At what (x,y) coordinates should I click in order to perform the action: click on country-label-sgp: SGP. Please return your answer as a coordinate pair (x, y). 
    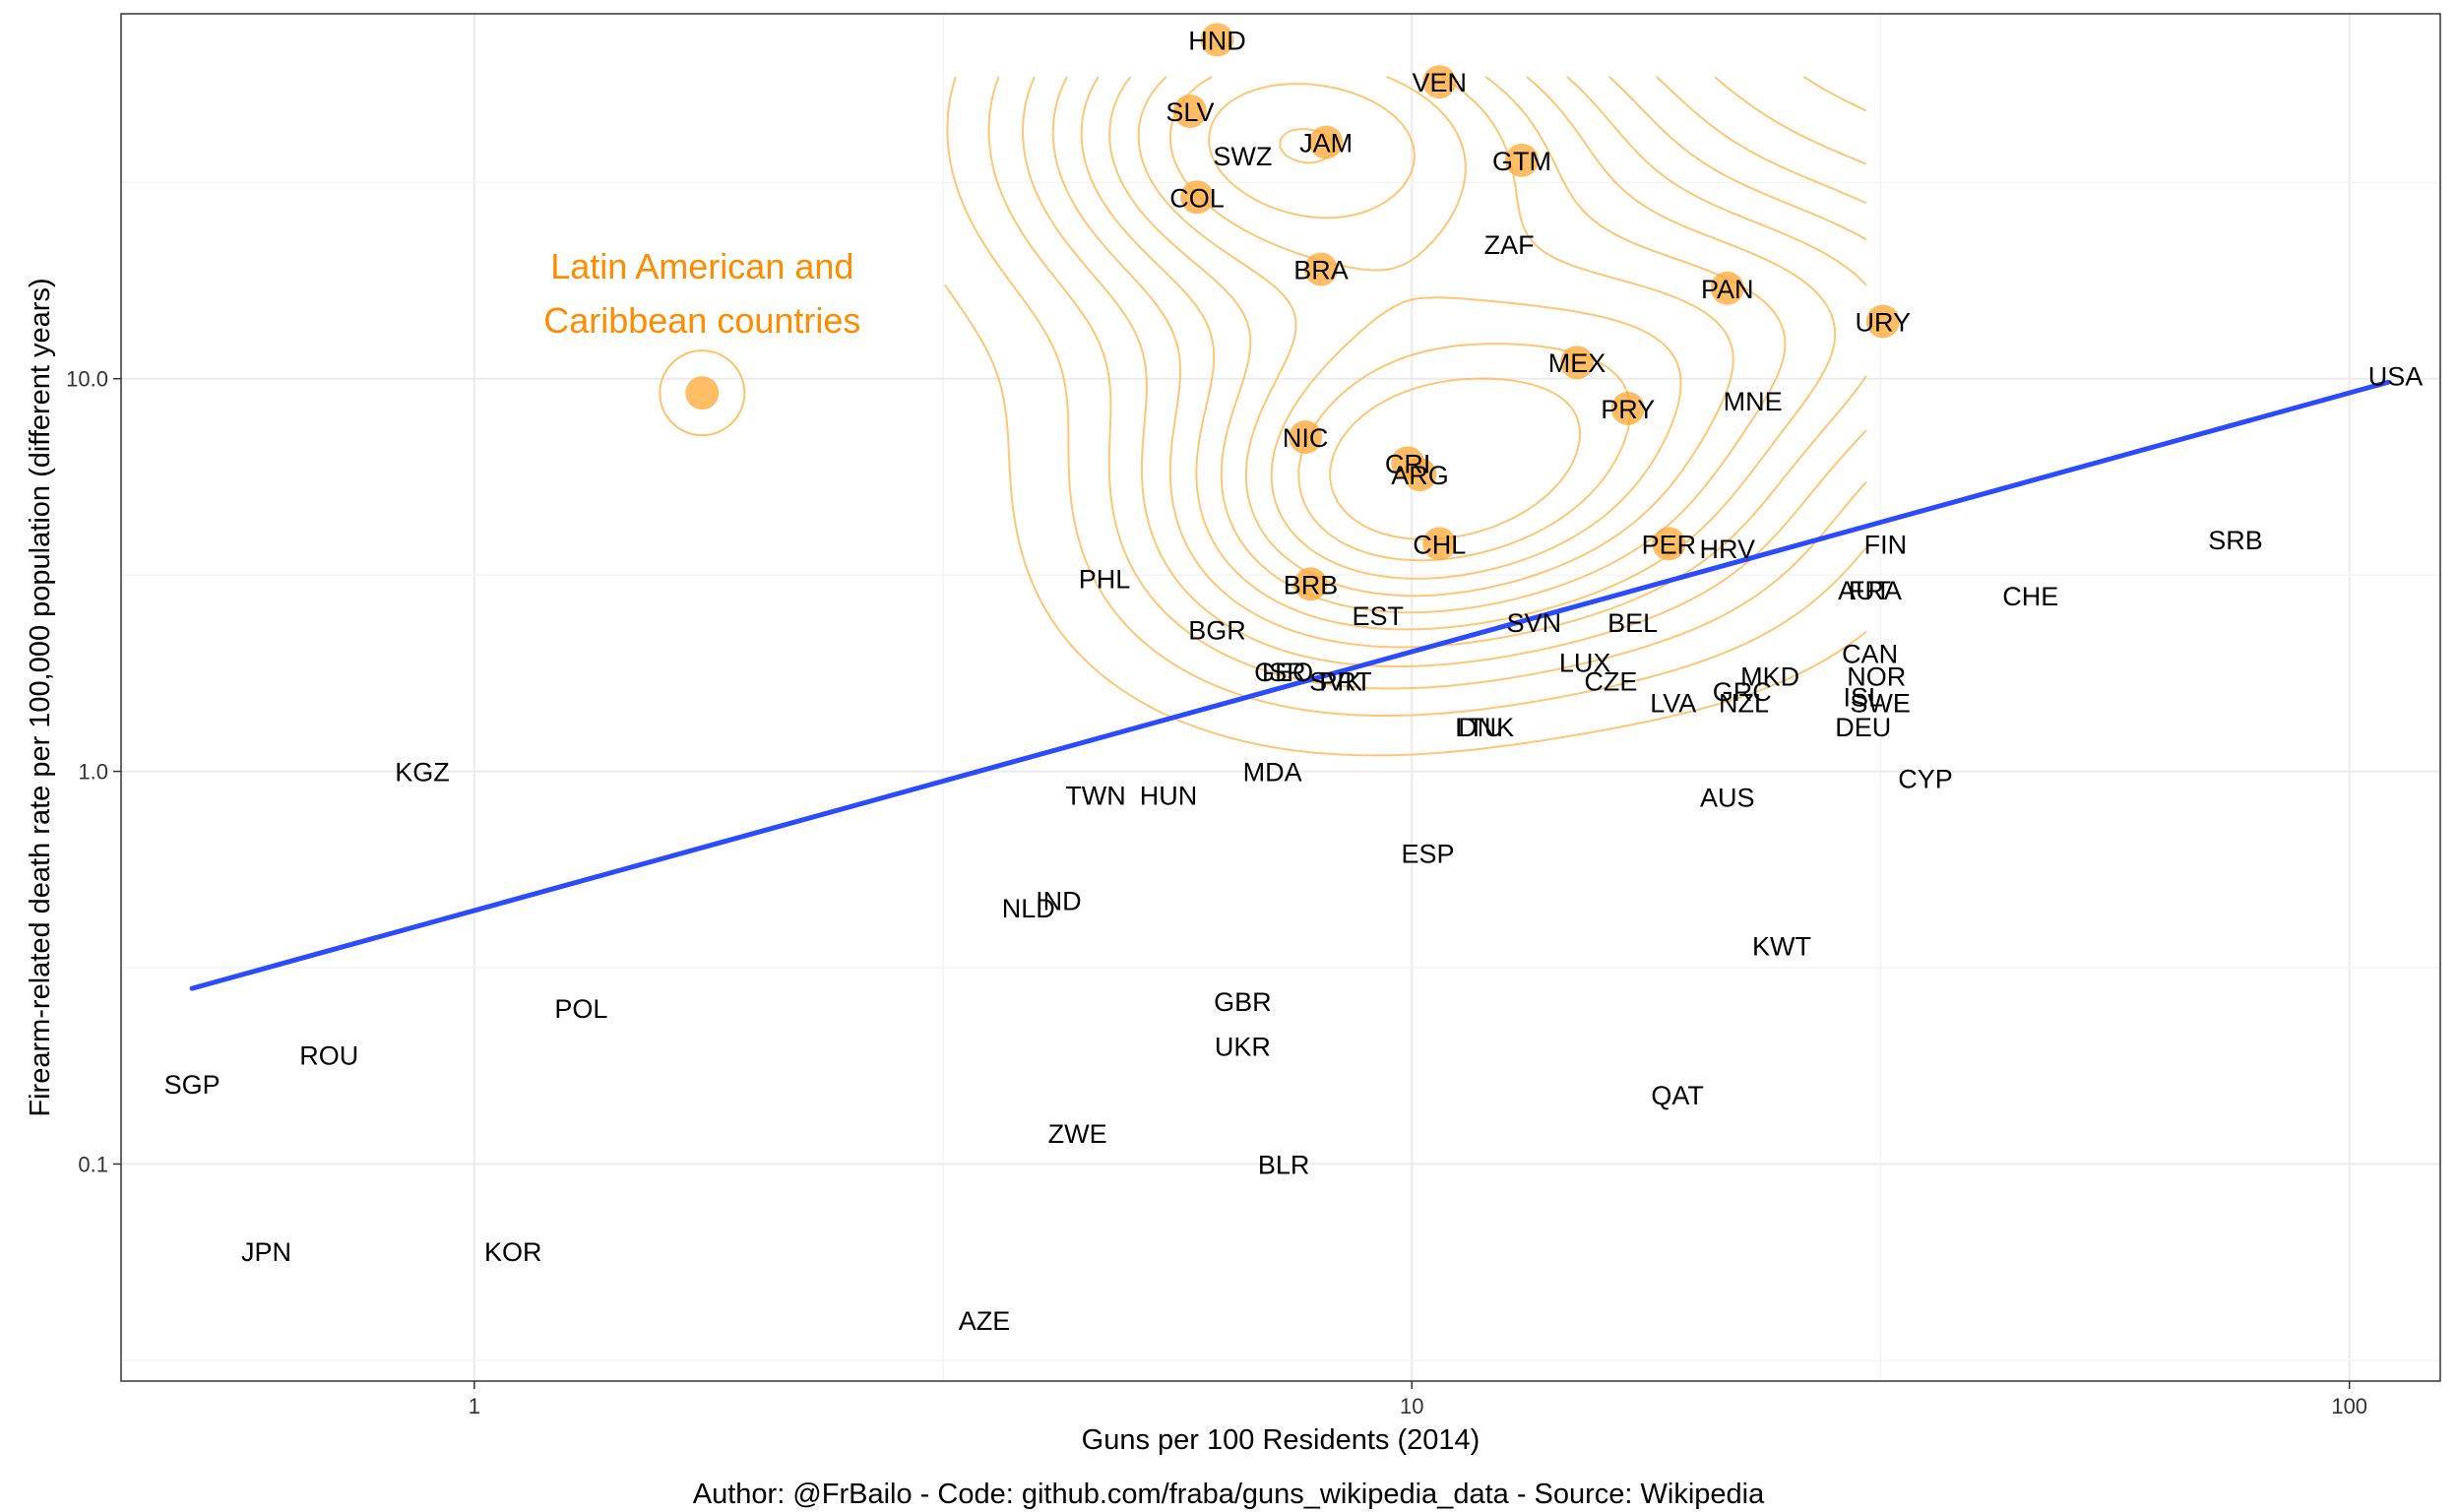
    Looking at the image, I should click on (192, 1085).